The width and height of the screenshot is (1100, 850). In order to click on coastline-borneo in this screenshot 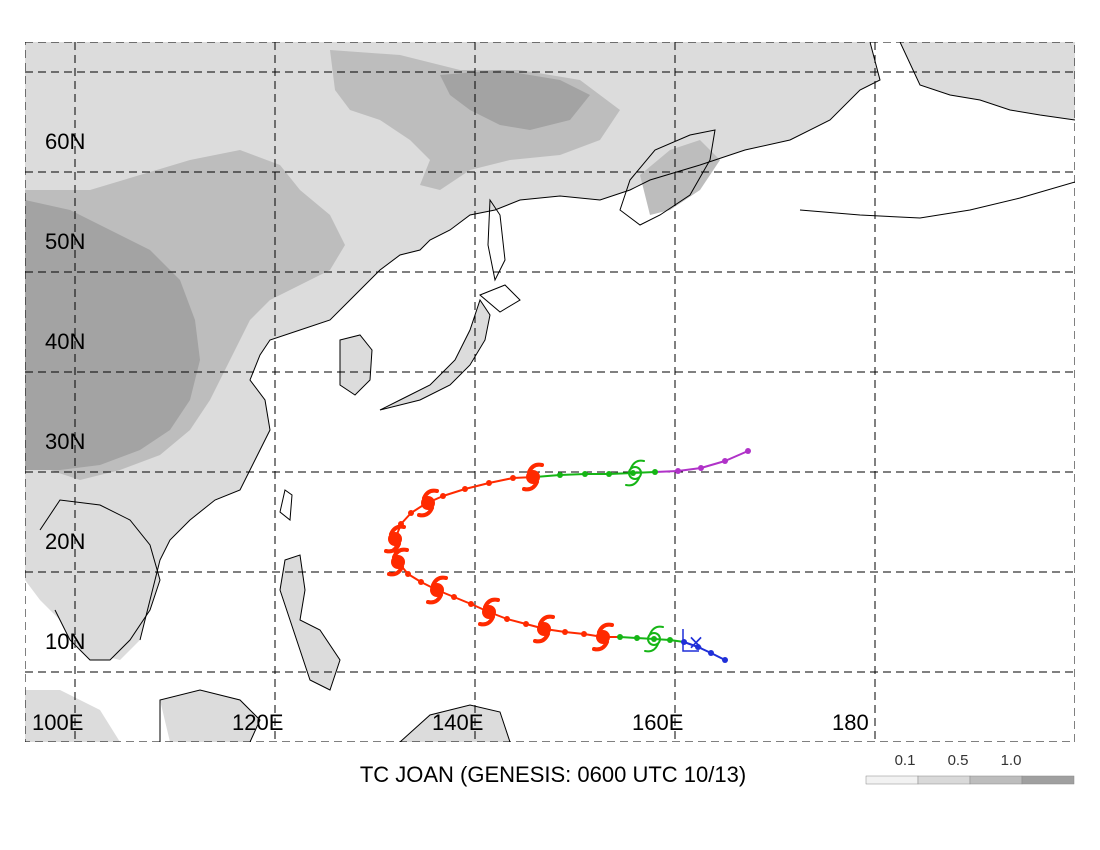, I will do `click(210, 715)`.